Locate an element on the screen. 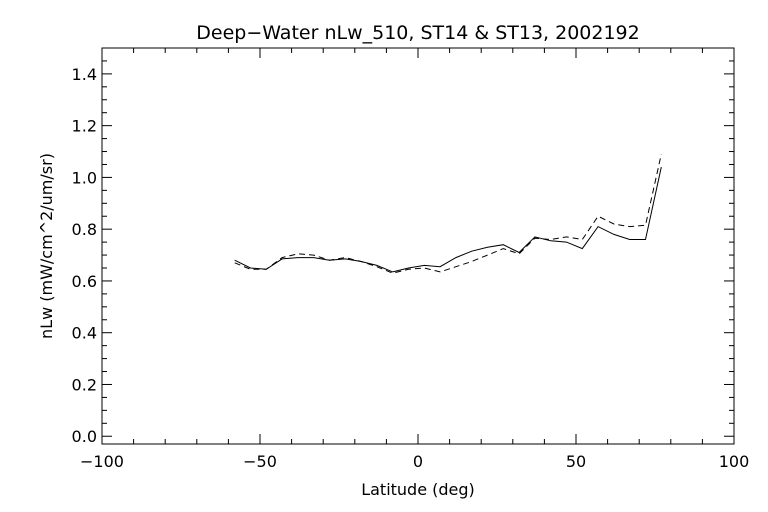 This screenshot has height=512, width=768. x-tick-label: −50 is located at coordinates (260, 461).